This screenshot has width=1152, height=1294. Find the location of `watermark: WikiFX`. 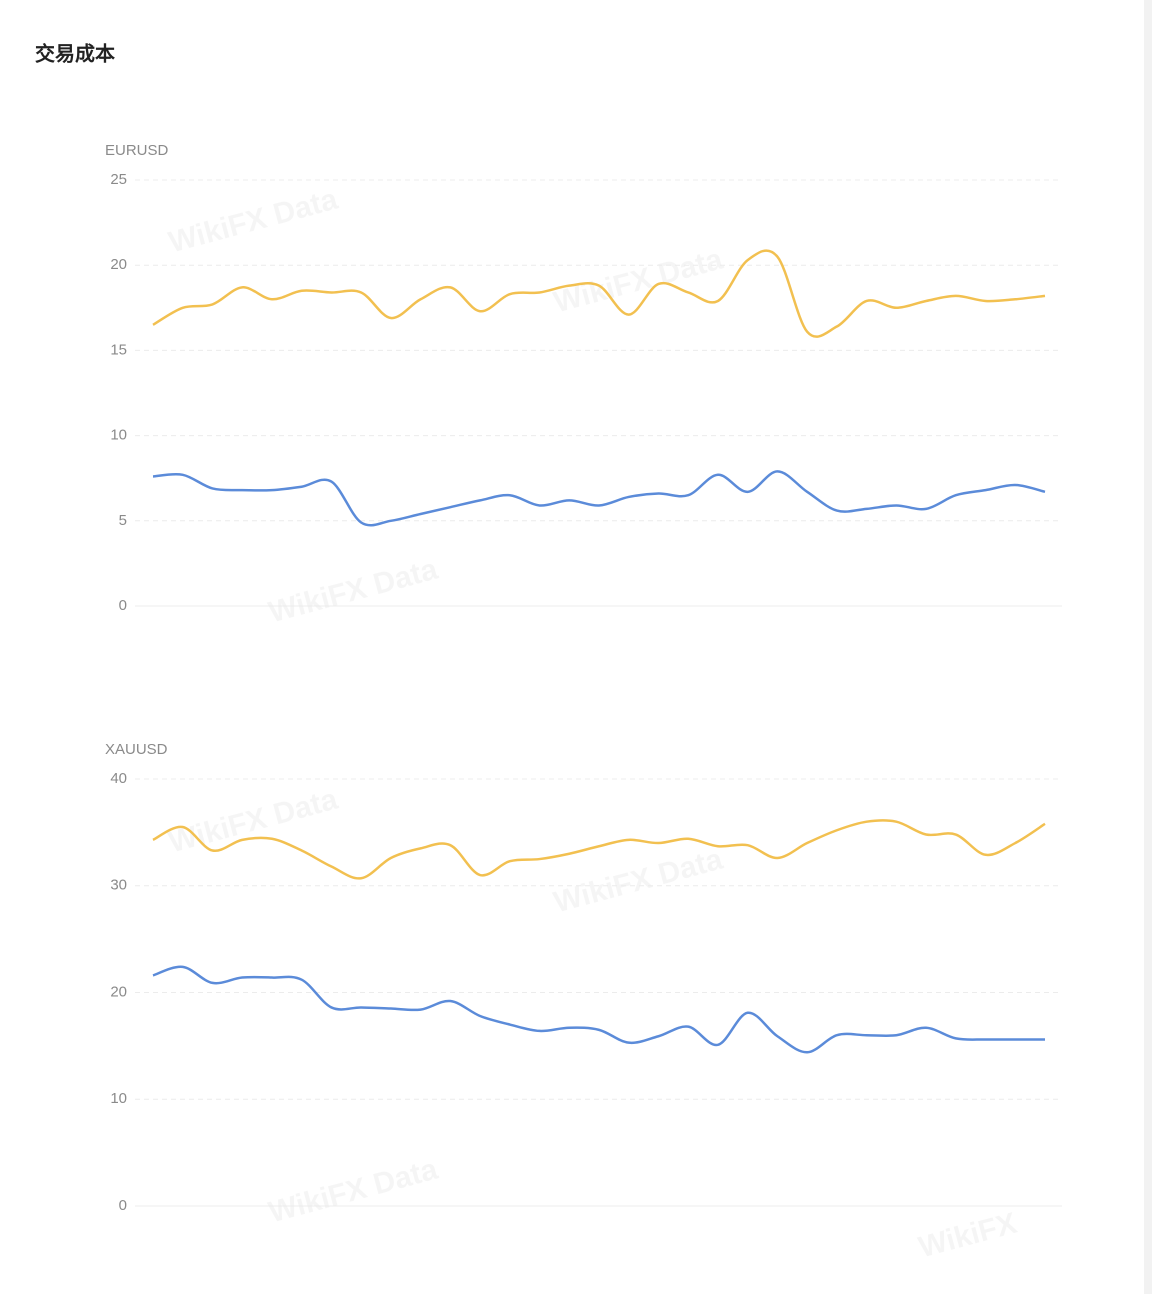

watermark: WikiFX is located at coordinates (967, 1236).